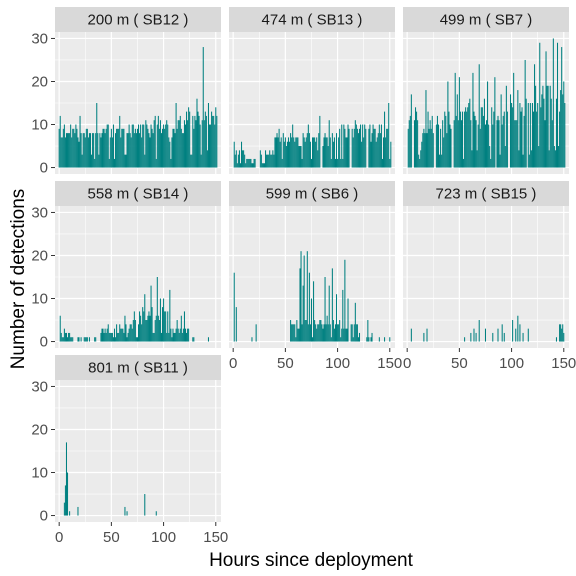 The width and height of the screenshot is (576, 576). What do you see at coordinates (126, 266) in the screenshot?
I see `facet-panel: 558 m ( SB14 ) 0 10 20 30` at bounding box center [126, 266].